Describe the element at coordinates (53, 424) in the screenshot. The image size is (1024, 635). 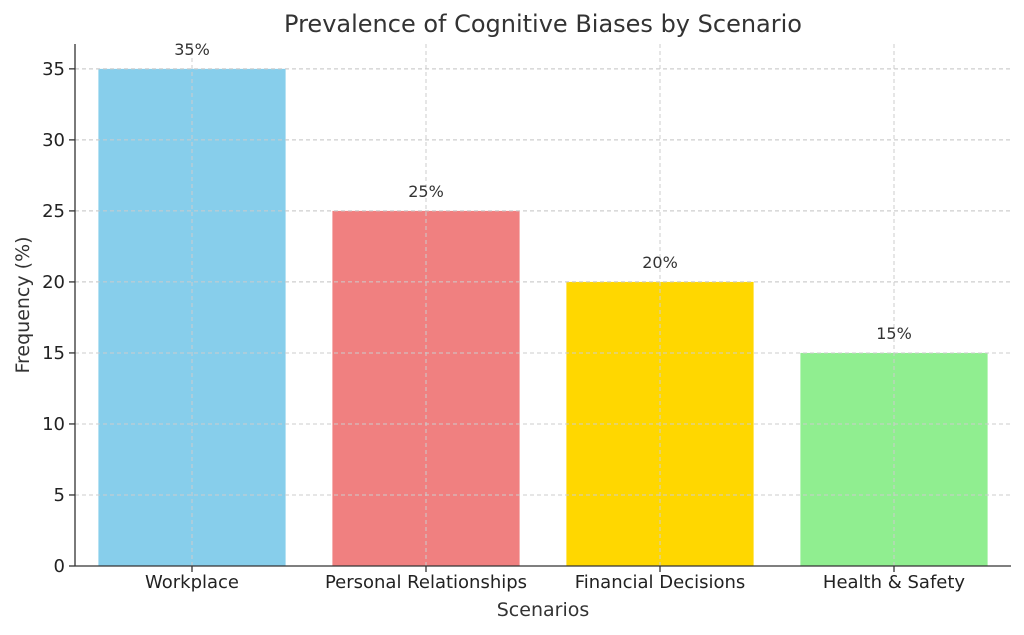
I see `y-tick-label: 10` at that location.